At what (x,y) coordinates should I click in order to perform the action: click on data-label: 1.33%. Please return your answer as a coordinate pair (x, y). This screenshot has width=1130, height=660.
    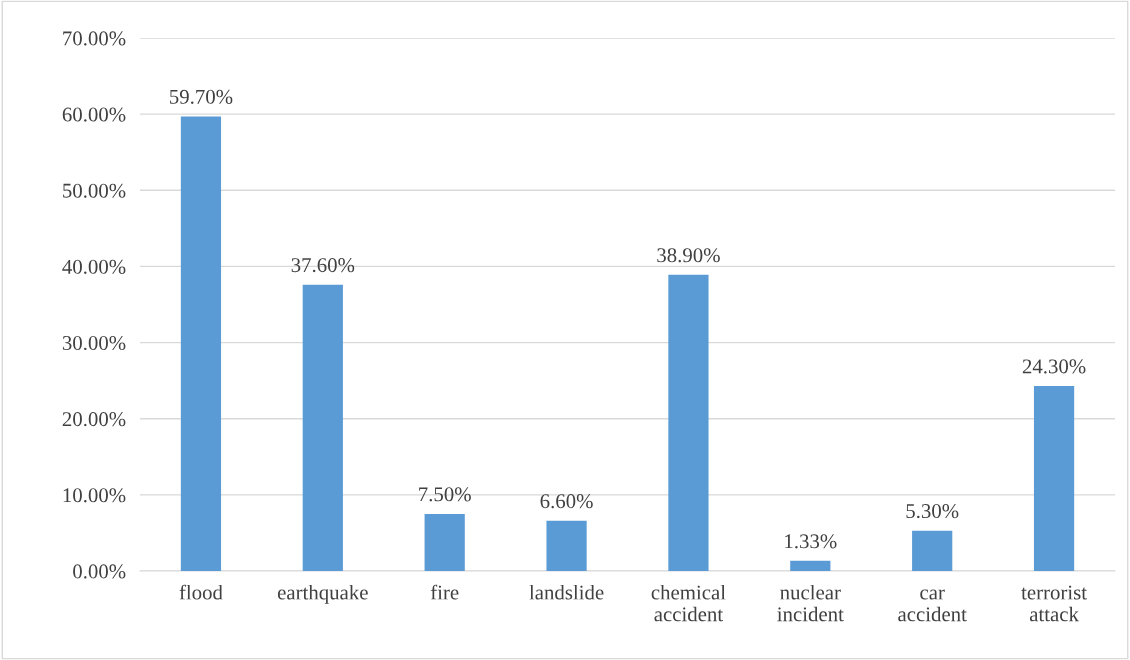
    Looking at the image, I should click on (811, 541).